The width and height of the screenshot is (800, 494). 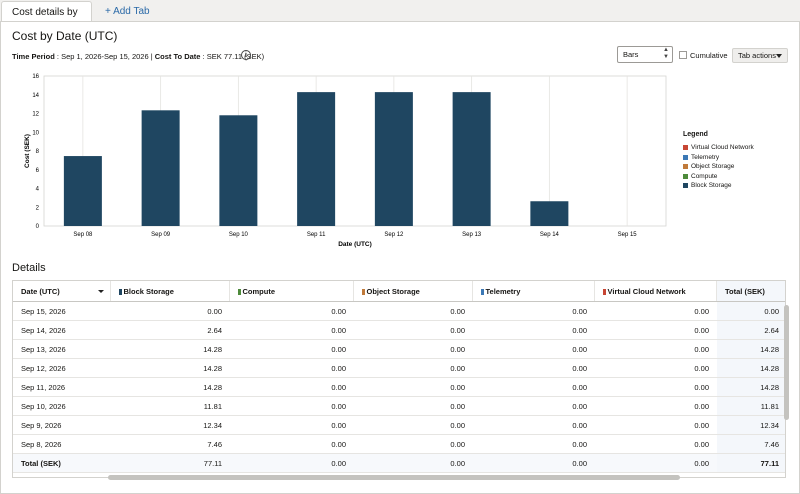 I want to click on chevron-updown-icon: ▲ ▼, so click(x=666, y=53).